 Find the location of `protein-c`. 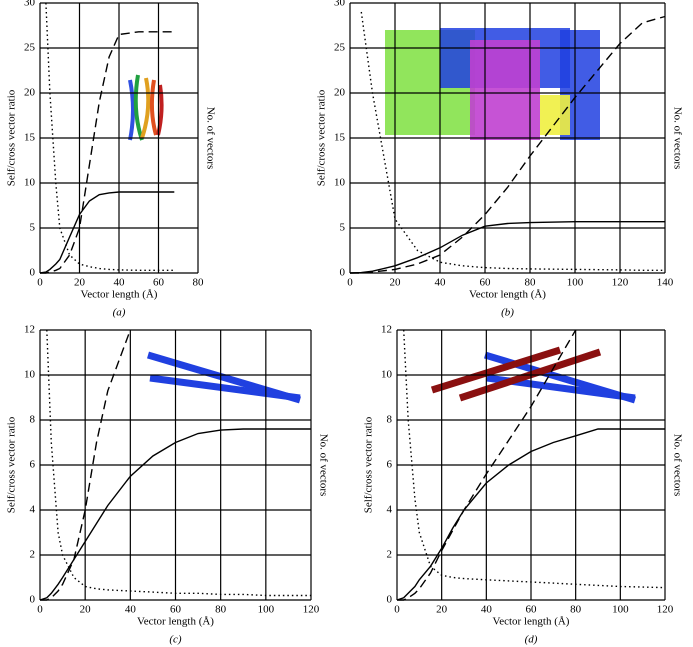

protein-c is located at coordinates (224, 377).